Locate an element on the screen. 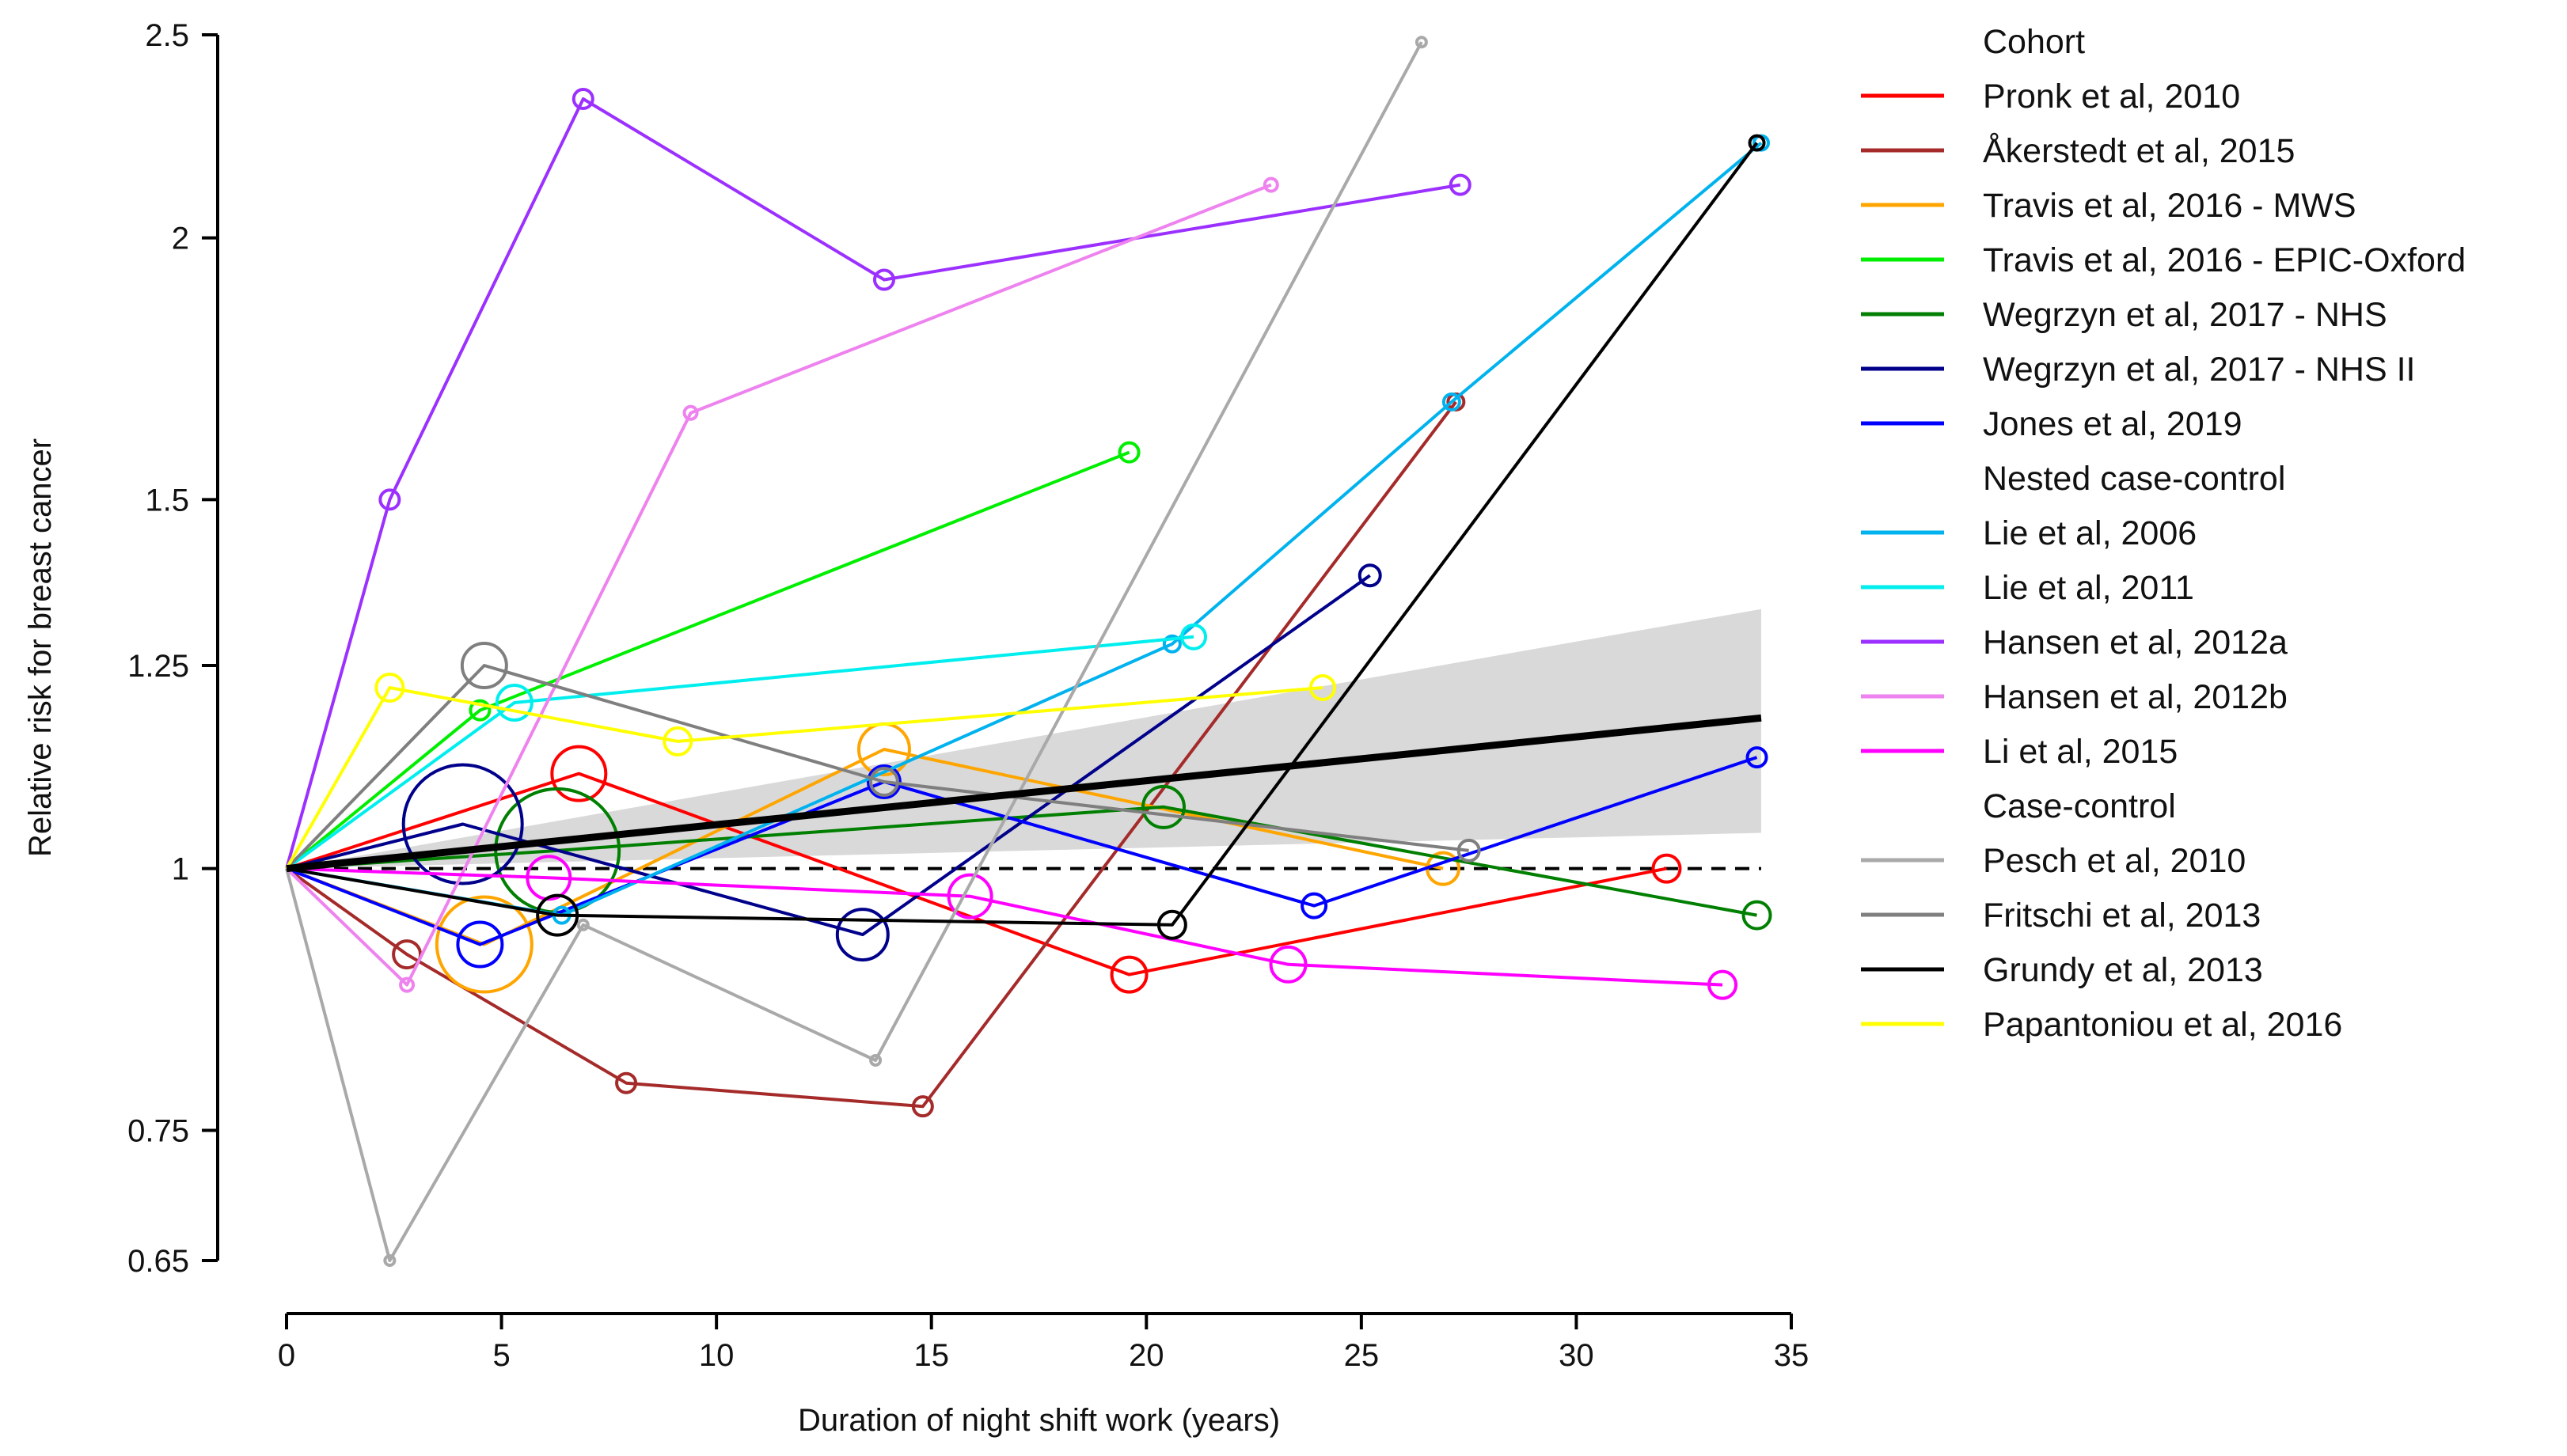 The image size is (2567, 1456). legend-item: Hansen et al, 2012b is located at coordinates (2074, 697).